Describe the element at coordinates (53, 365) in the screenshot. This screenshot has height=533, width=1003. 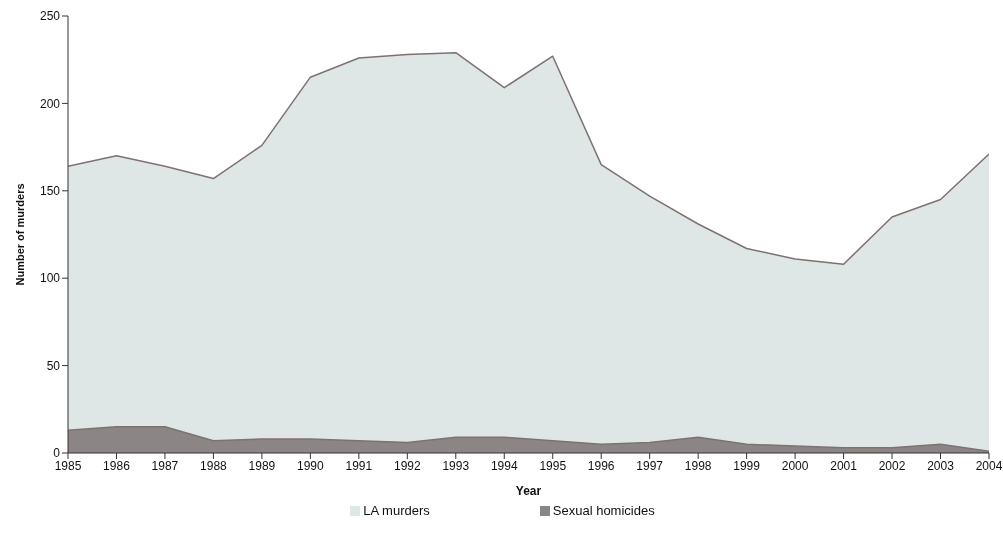
I see `y-tick-label: 50` at that location.